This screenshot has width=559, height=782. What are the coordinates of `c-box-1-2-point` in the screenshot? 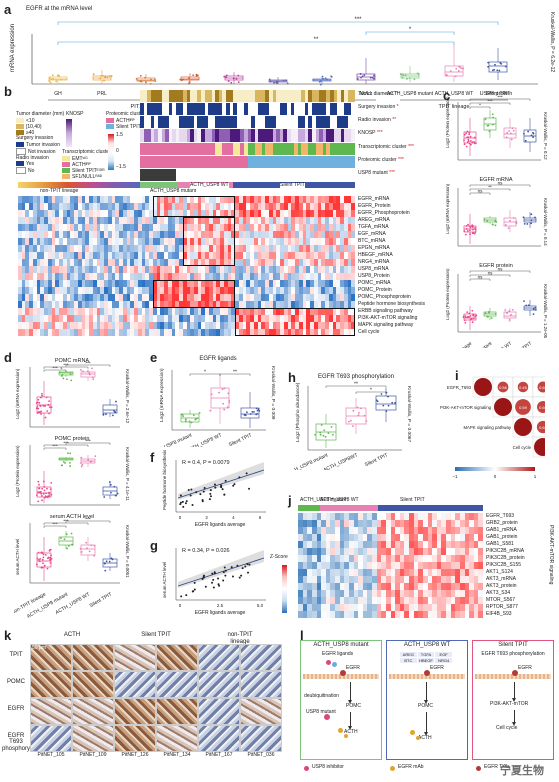 It's located at (516, 221).